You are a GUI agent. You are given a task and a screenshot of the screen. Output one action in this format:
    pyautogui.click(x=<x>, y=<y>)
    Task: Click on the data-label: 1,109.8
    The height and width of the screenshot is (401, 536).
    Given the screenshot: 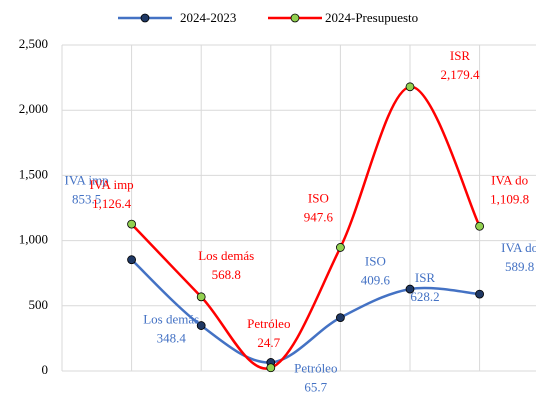 What is the action you would take?
    pyautogui.click(x=509, y=198)
    